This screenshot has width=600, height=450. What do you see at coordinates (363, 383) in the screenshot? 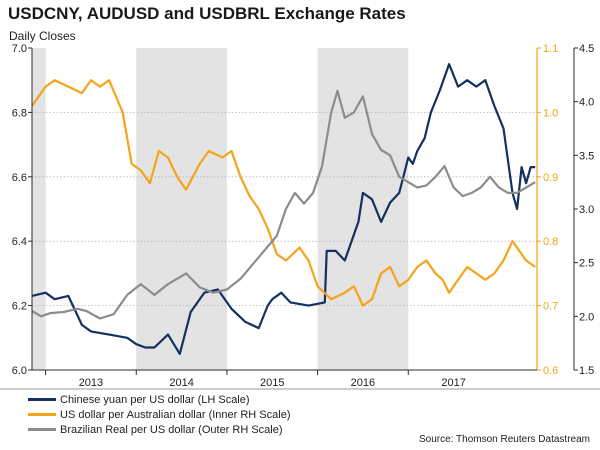
I see `x-axis-tick-label-3: 2016` at bounding box center [363, 383].